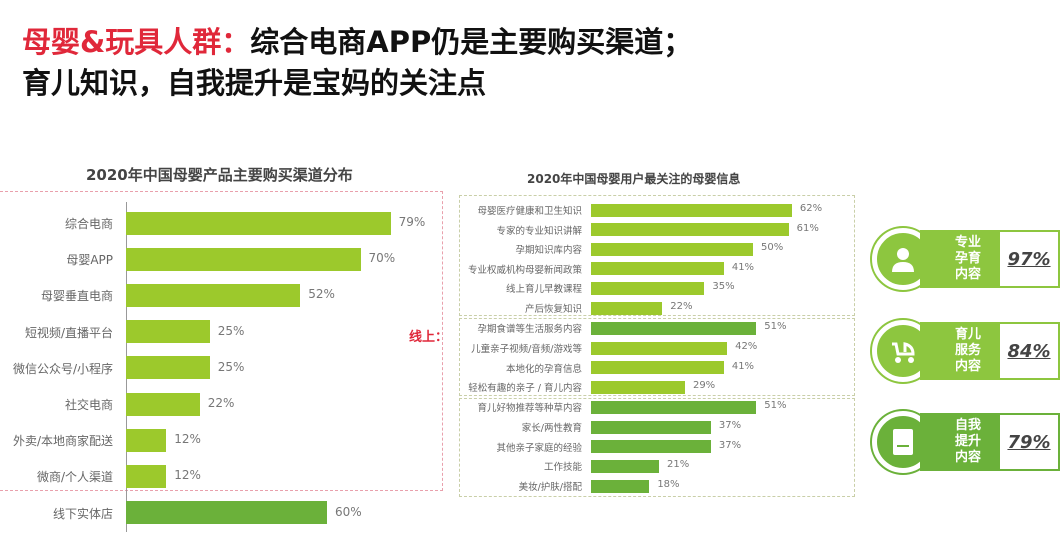  Describe the element at coordinates (543, 289) in the screenshot. I see `category-label: 线上育儿早教课程` at that location.